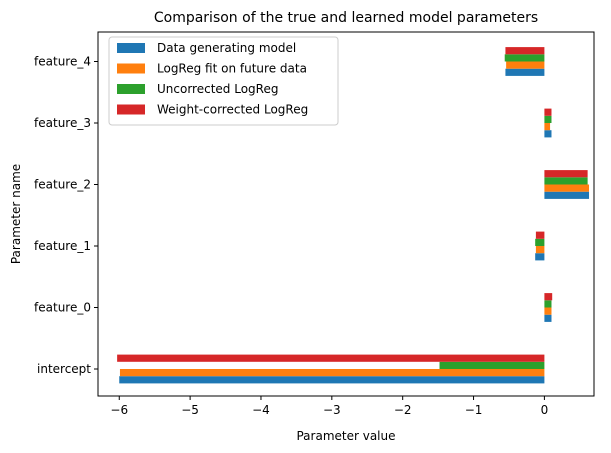 The height and width of the screenshot is (453, 611). Describe the element at coordinates (332, 373) in the screenshot. I see `bar-logreg-fit-on-future-data-intercept` at that location.